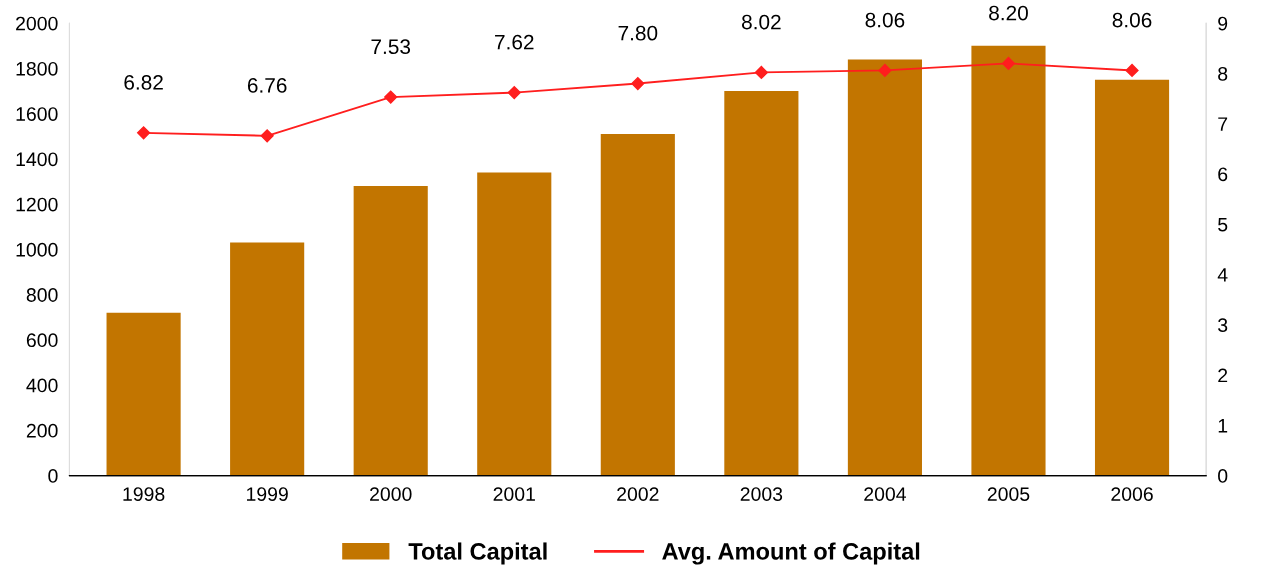 The width and height of the screenshot is (1263, 580). Describe the element at coordinates (477, 553) in the screenshot. I see `legend-label: Total Capital` at that location.